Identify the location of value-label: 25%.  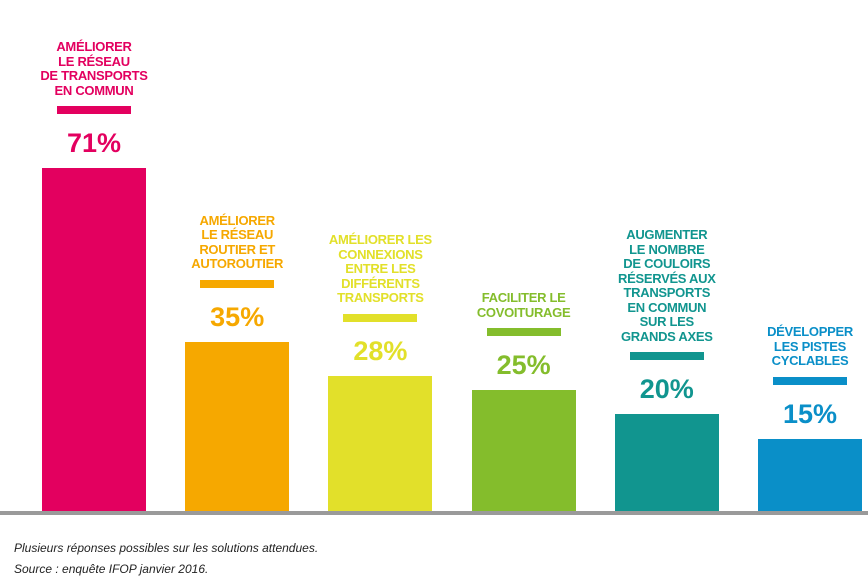
(523, 365).